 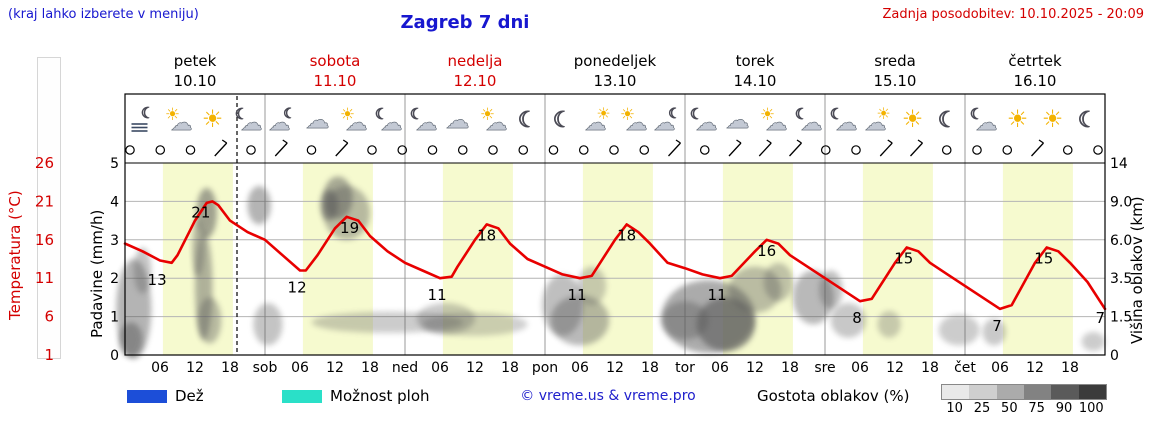 I want to click on rain-legend-label: Dež, so click(x=189, y=396).